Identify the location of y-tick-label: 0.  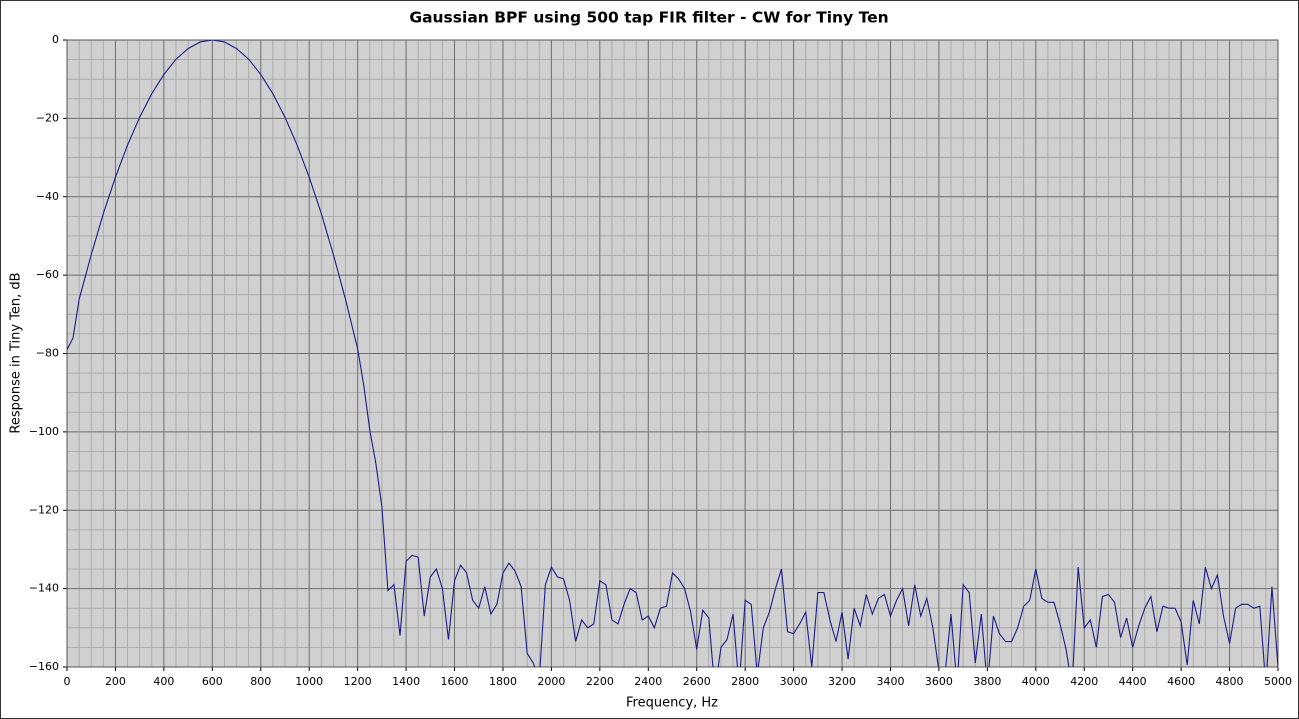
(55, 39).